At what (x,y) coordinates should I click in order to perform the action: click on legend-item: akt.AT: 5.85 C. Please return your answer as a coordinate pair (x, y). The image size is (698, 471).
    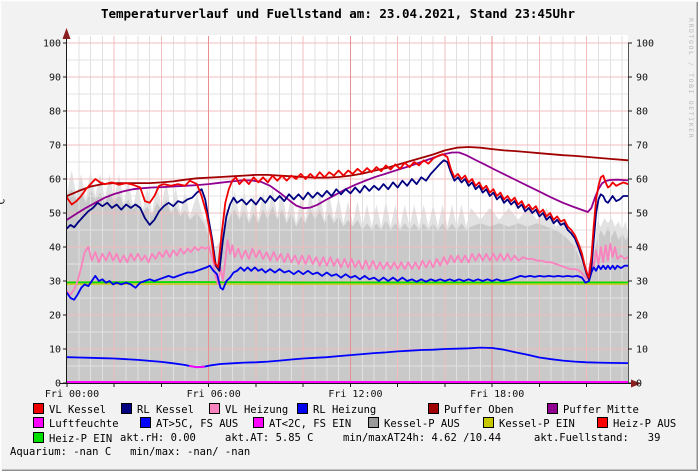
    Looking at the image, I should click on (269, 438).